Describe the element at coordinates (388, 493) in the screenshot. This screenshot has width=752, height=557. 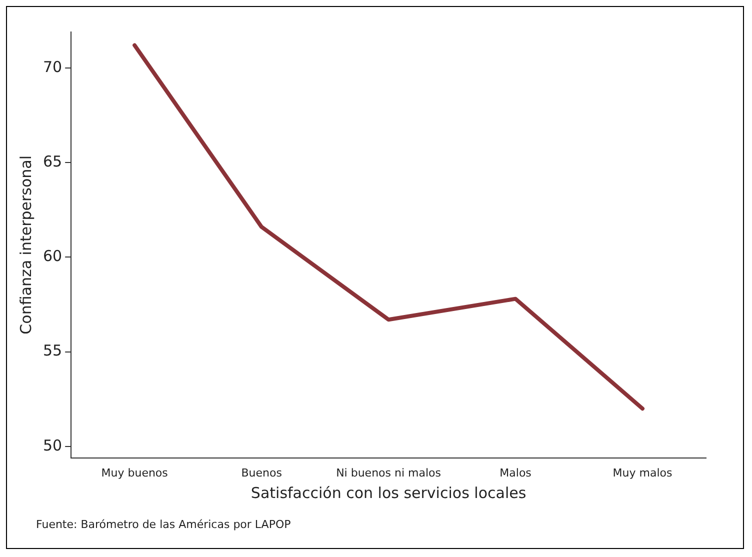
I see `x-axis-title: Satisfacción con los servicios locales` at that location.